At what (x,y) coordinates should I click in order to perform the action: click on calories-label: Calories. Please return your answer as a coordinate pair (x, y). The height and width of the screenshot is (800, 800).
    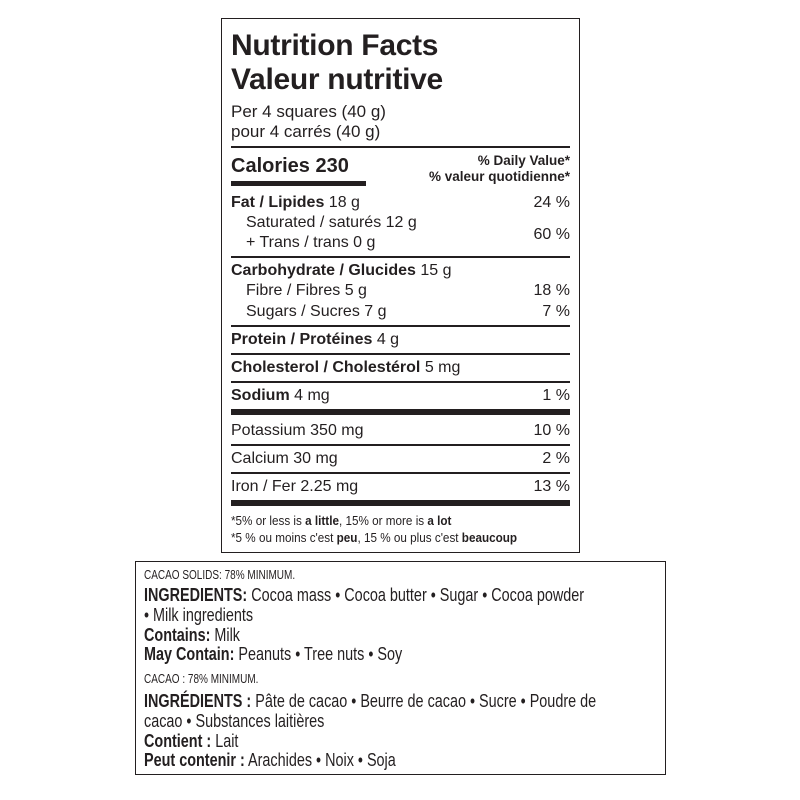
    Looking at the image, I should click on (270, 166).